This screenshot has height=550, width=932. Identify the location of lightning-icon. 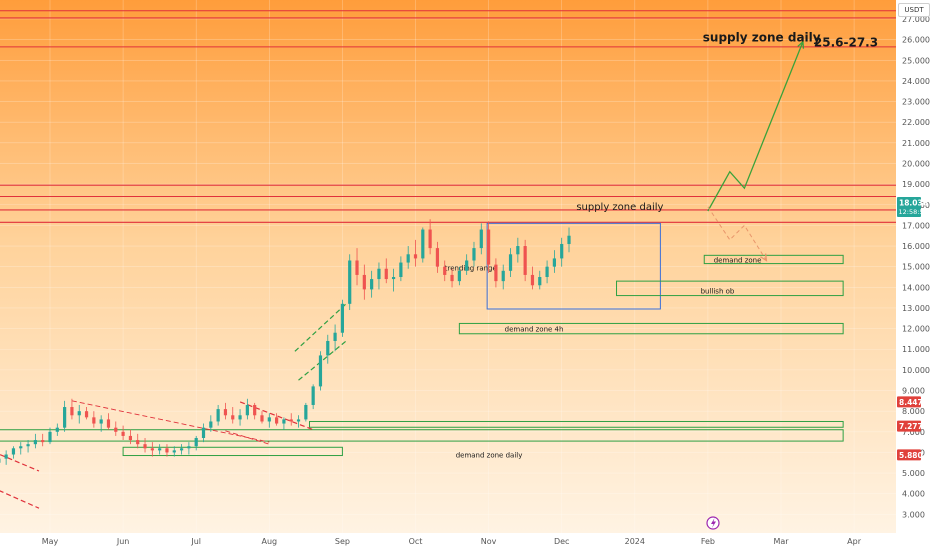
(713, 523).